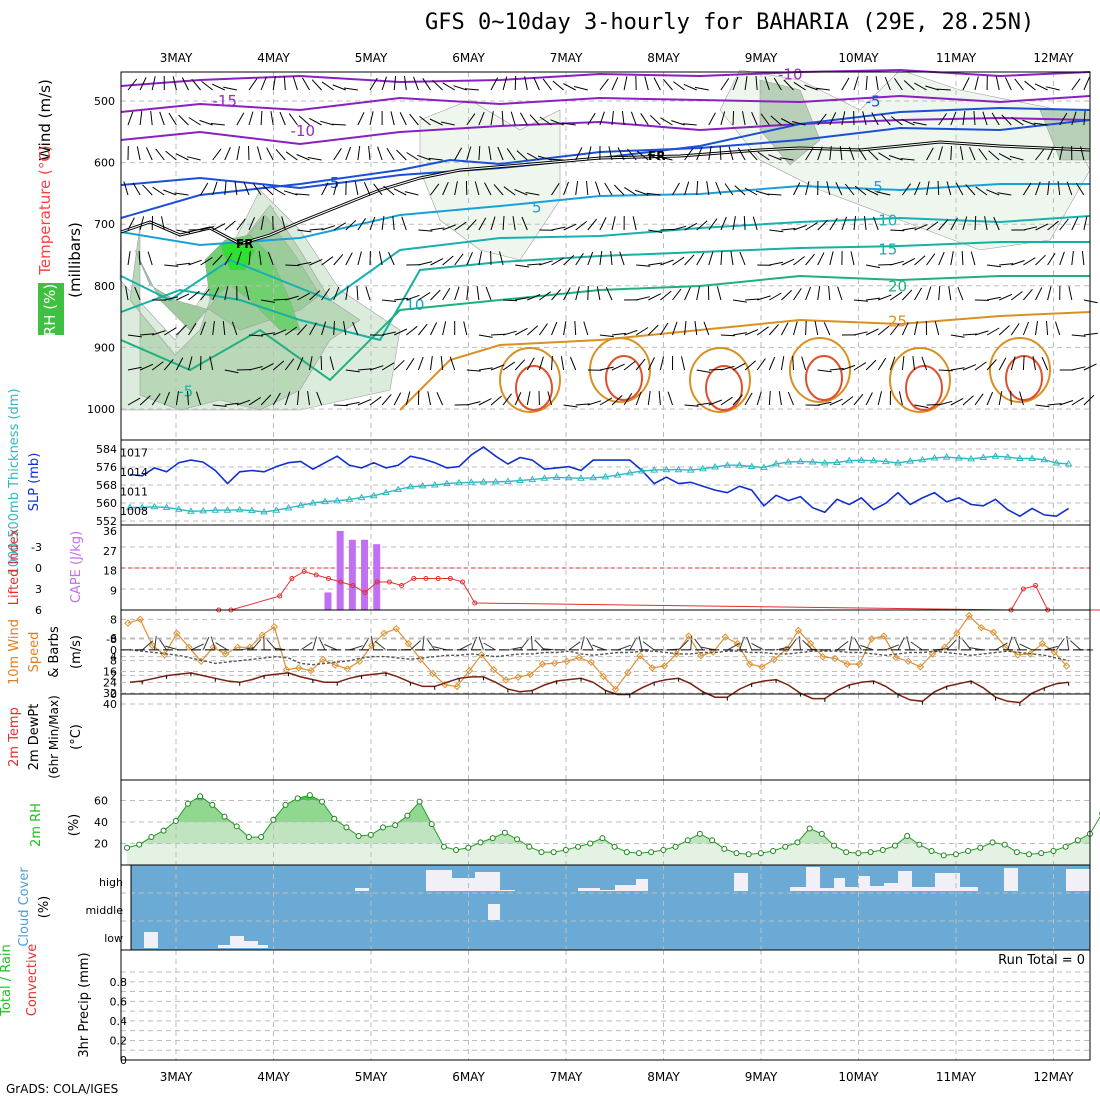  I want to click on date-label: 12MAY, so click(1053, 1077).